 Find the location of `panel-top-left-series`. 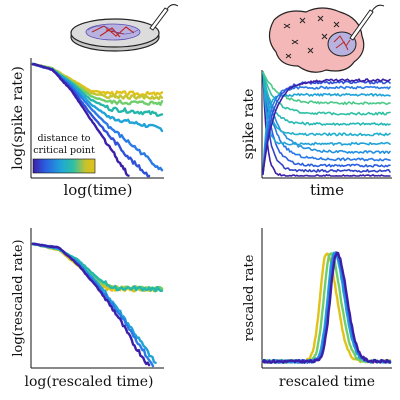

panel-top-left-series is located at coordinates (97, 120).